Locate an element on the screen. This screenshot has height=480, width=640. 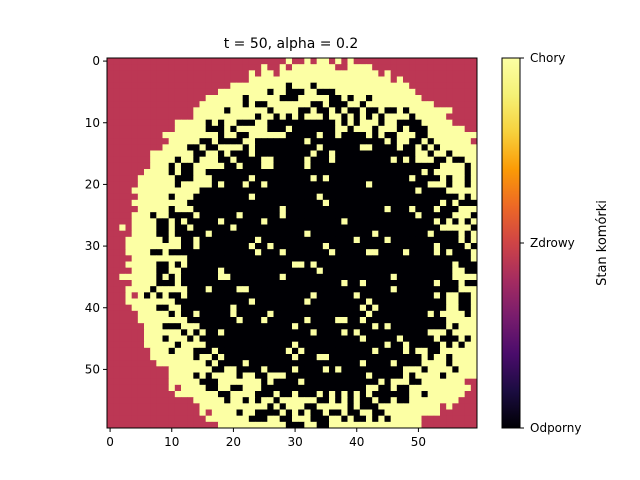
x-tick-label: 20 is located at coordinates (233, 442).